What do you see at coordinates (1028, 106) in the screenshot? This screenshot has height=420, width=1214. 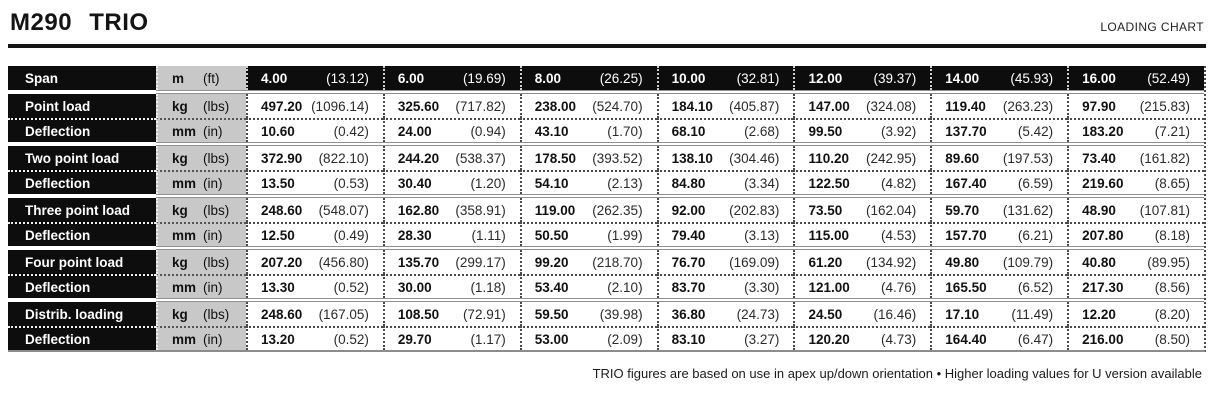 I see `value-imperial: (263.23)` at bounding box center [1028, 106].